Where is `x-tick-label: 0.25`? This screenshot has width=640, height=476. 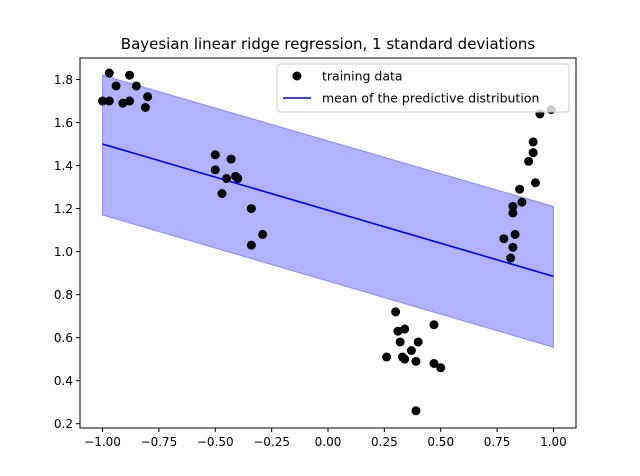
x-tick-label: 0.25 is located at coordinates (384, 442).